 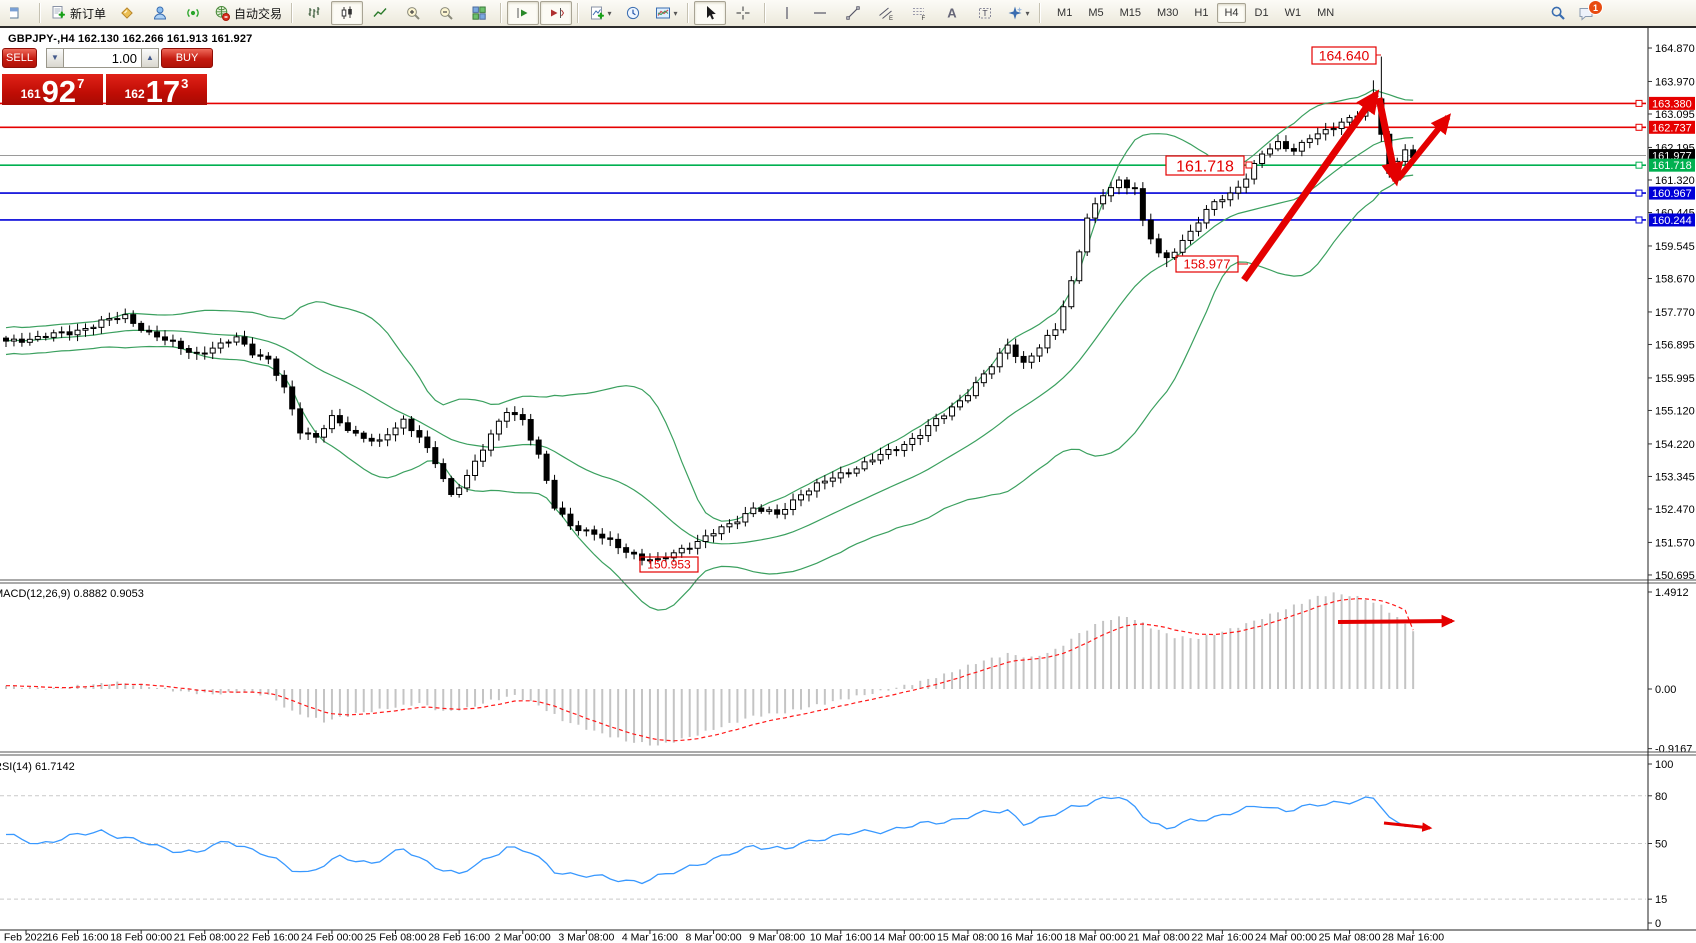 What do you see at coordinates (1201, 13) in the screenshot?
I see `timeframe-H1: H1` at bounding box center [1201, 13].